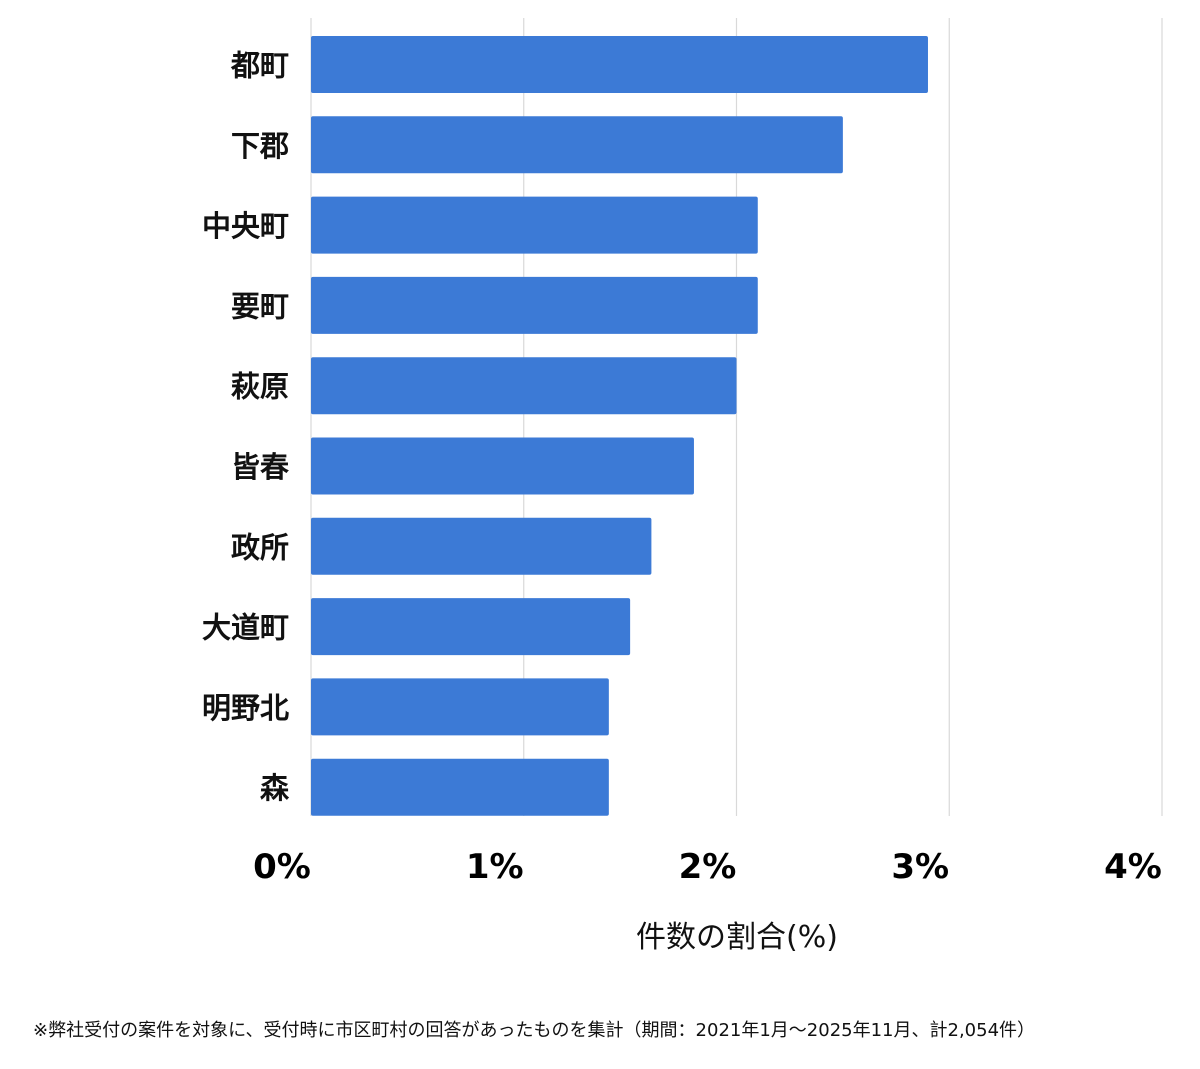 This screenshot has width=1200, height=1069. I want to click on category-label: 都町, so click(259, 66).